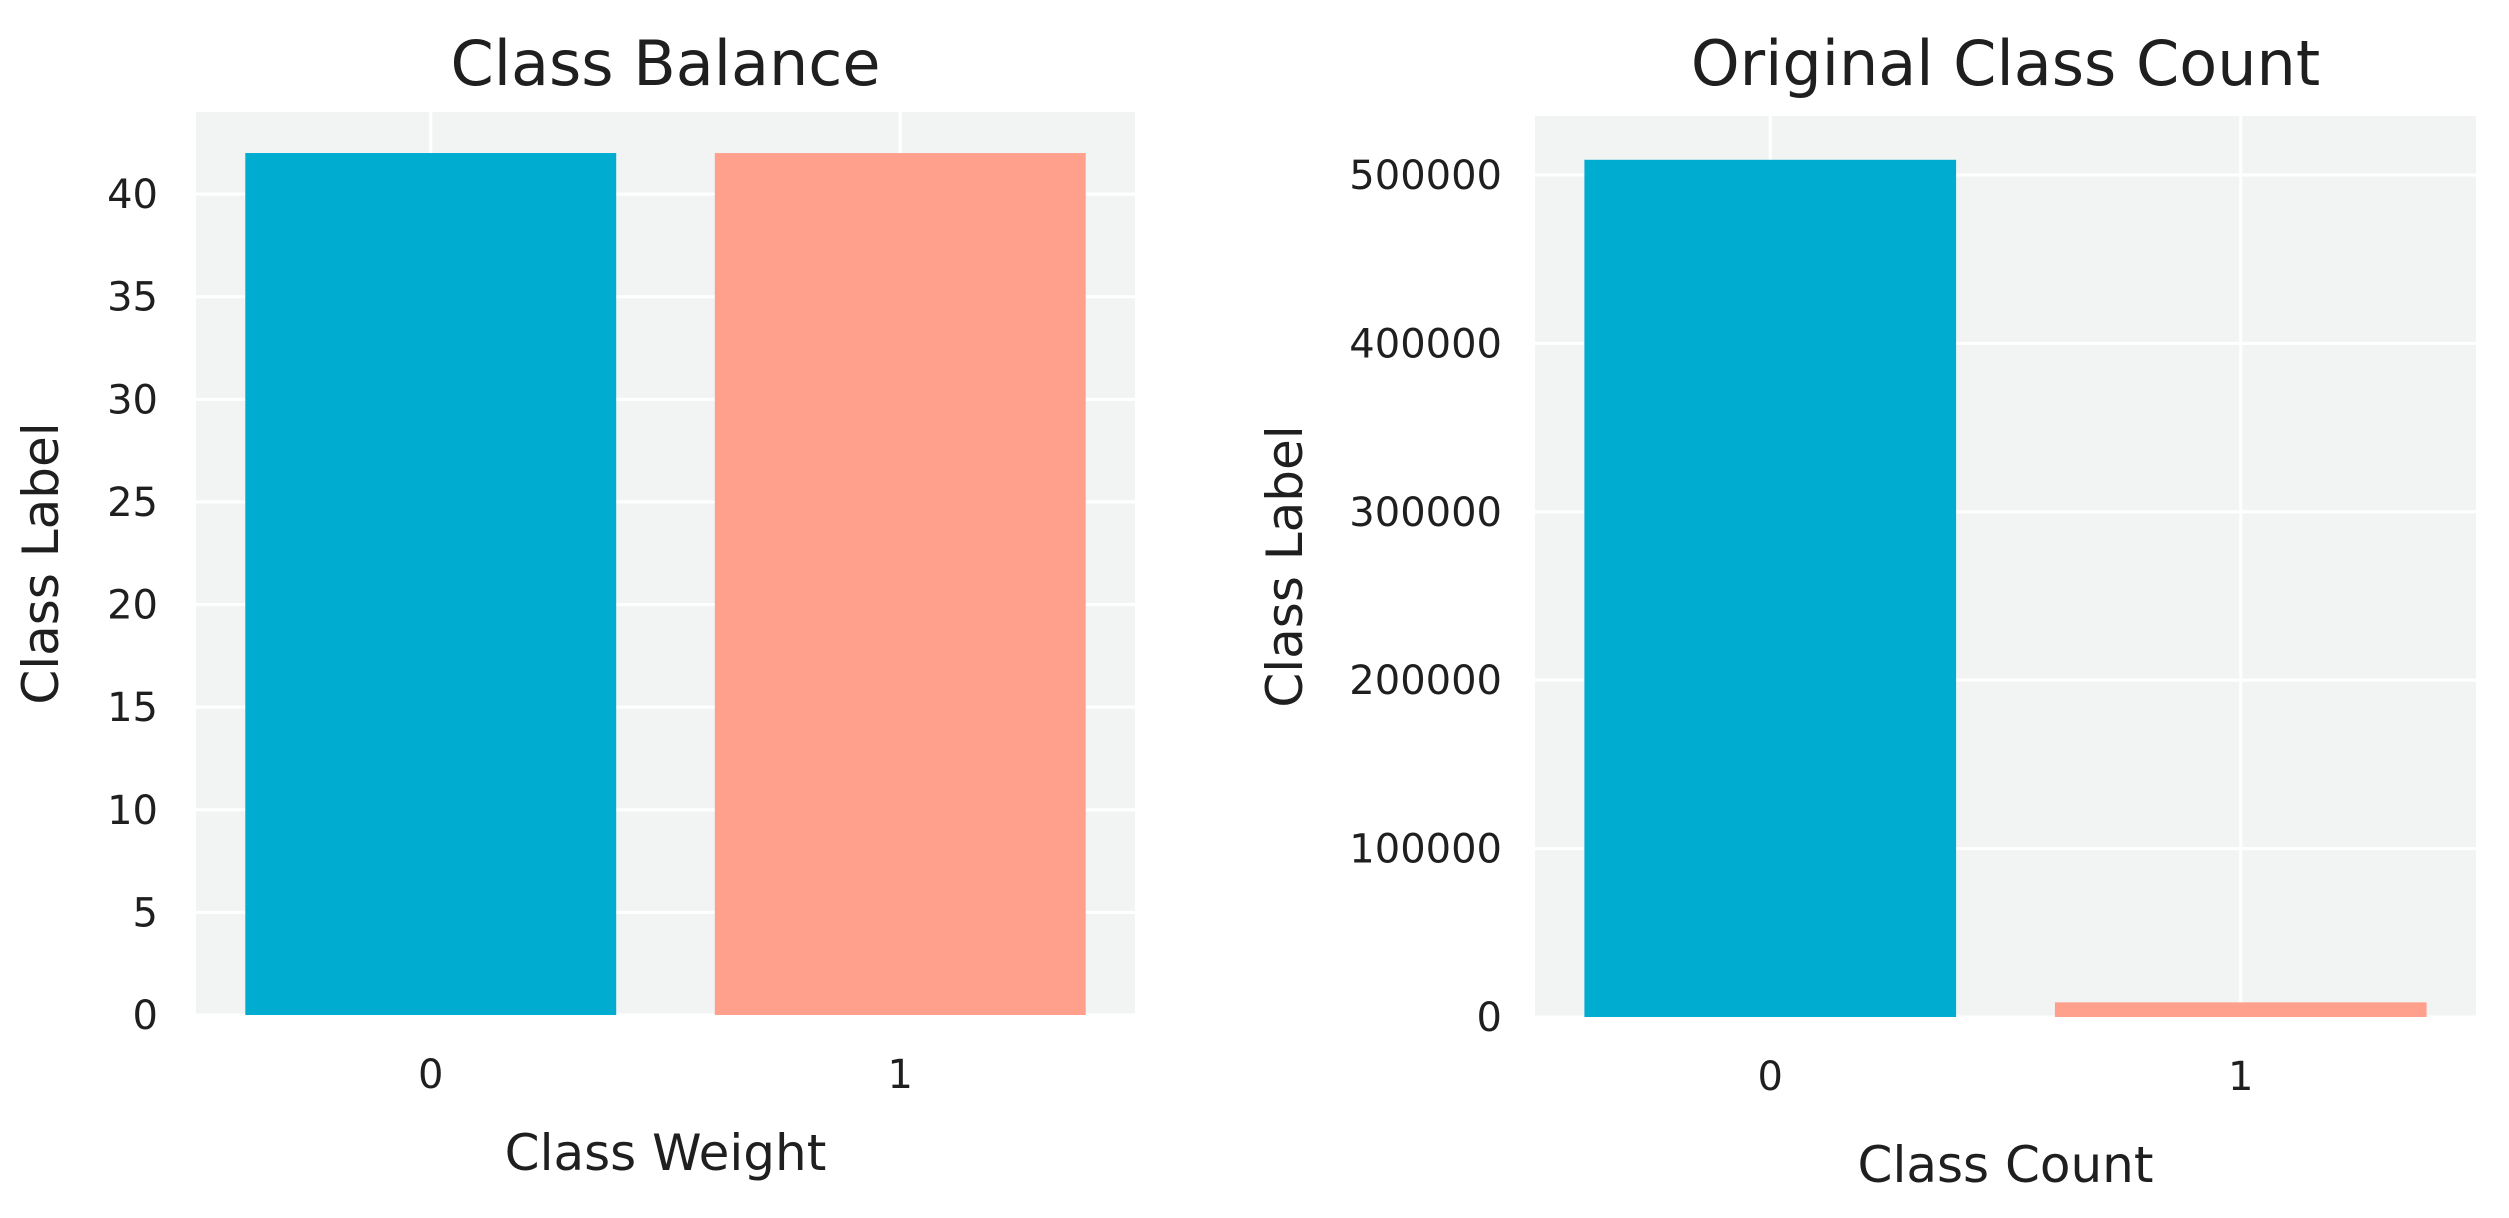 This screenshot has height=1218, width=2509. I want to click on y-tick-label: 30, so click(132, 400).